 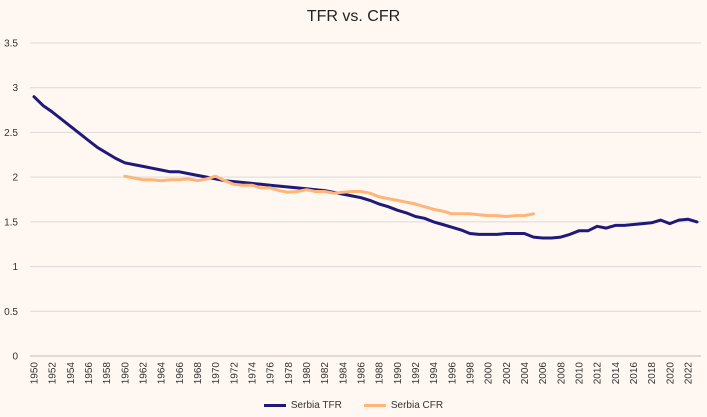 What do you see at coordinates (216, 373) in the screenshot?
I see `x-tick-label: 1970` at bounding box center [216, 373].